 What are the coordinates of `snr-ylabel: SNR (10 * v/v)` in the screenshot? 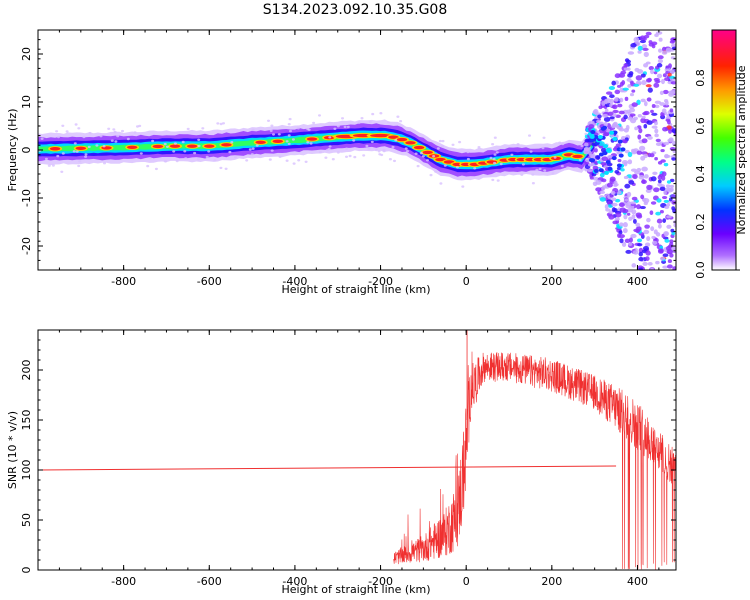 It's located at (12, 450).